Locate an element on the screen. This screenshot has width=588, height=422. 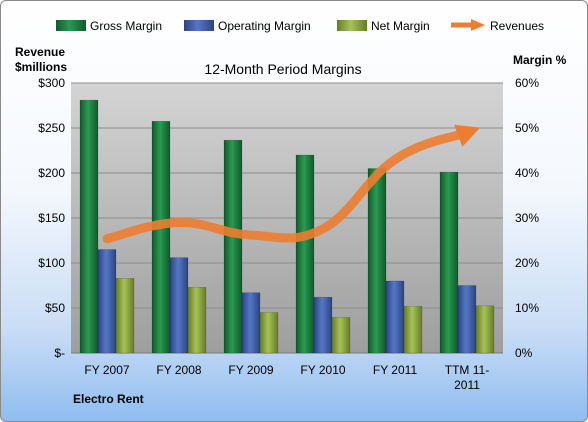
y-tick-left-label: $250 is located at coordinates (51, 128).